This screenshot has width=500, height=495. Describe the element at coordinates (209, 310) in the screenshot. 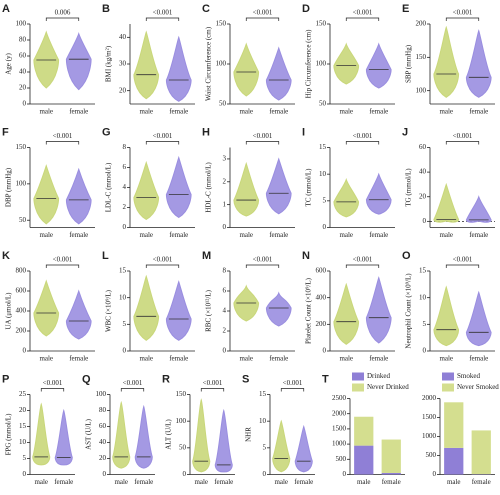

I see `y-axis-label: RBC (×10¹²/L)` at that location.